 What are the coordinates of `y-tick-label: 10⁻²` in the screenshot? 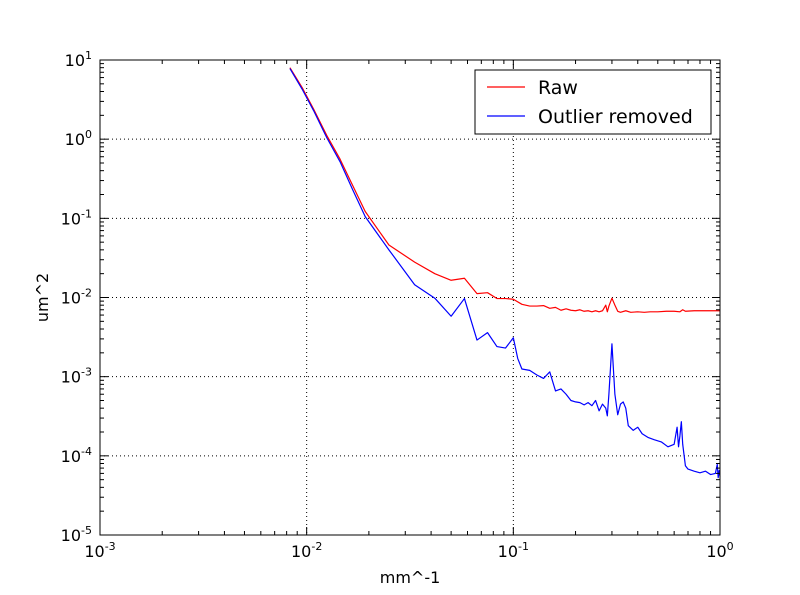 It's located at (76, 297).